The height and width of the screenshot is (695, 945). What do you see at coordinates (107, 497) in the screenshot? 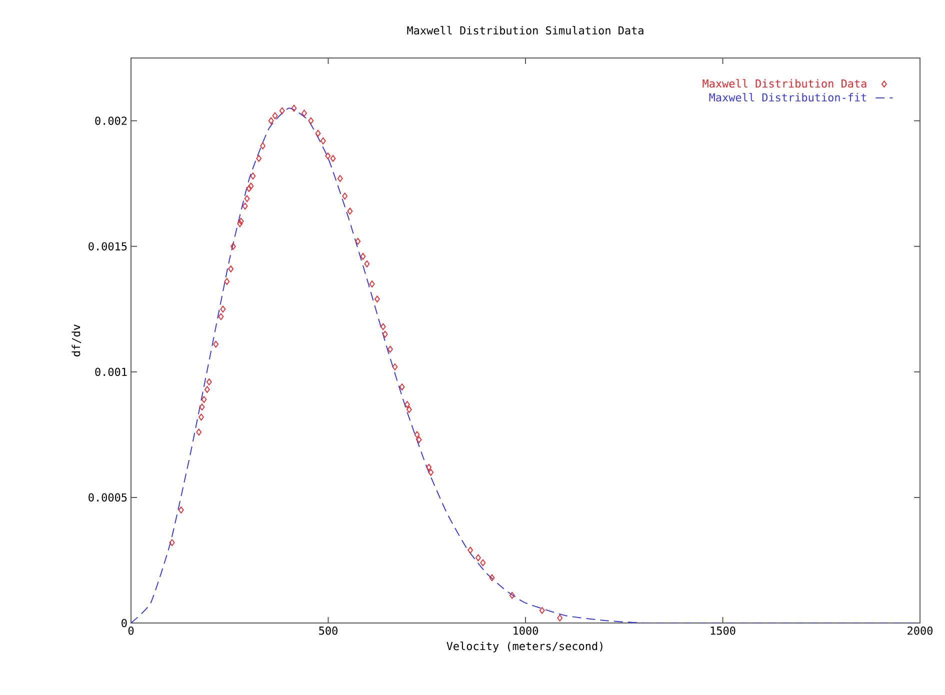
I see `y-tick-label: 0.0005` at bounding box center [107, 497].